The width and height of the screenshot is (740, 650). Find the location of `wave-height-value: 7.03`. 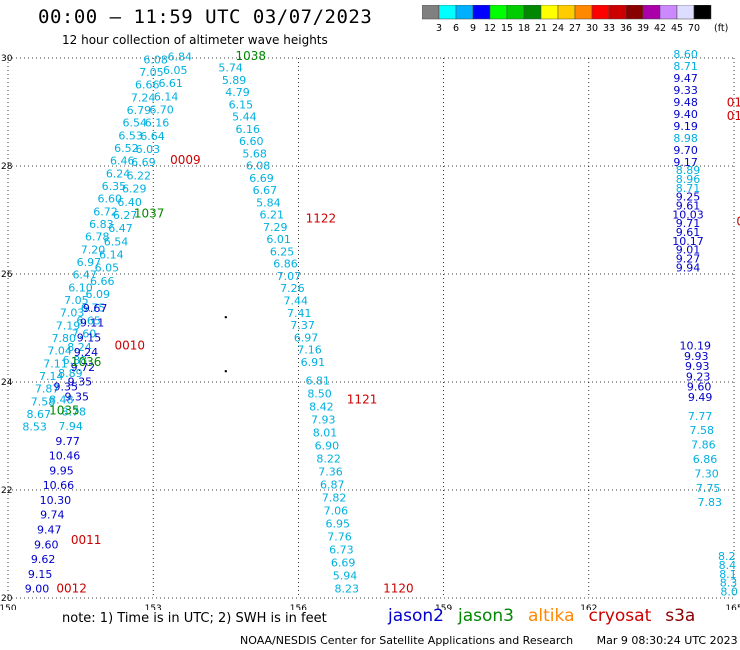

wave-height-value: 7.03 is located at coordinates (72, 313).